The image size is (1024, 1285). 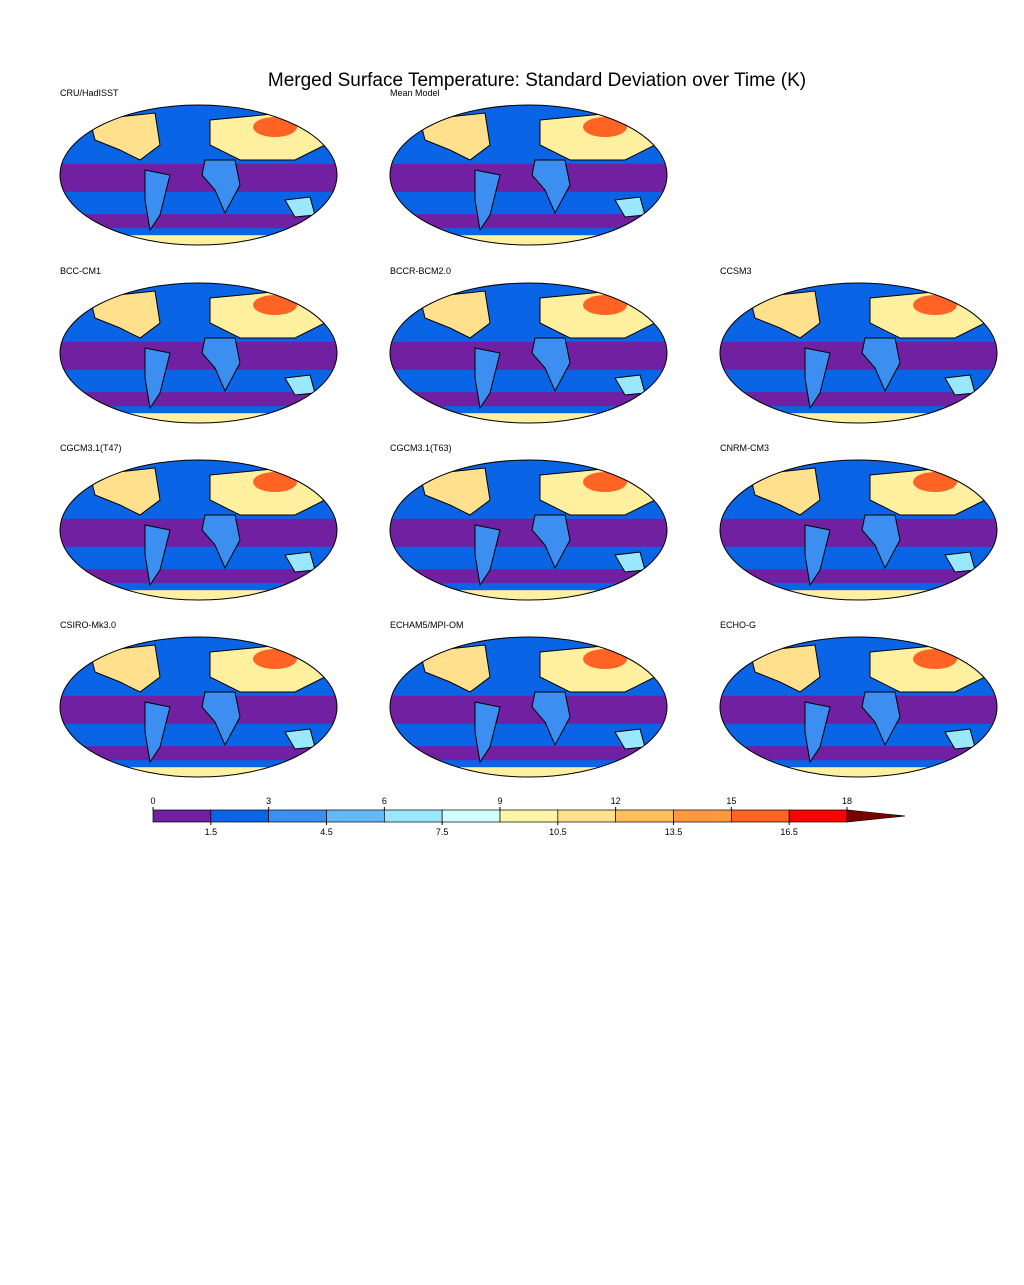 What do you see at coordinates (89, 93) in the screenshot?
I see `panel-label: CRU/HadISST` at bounding box center [89, 93].